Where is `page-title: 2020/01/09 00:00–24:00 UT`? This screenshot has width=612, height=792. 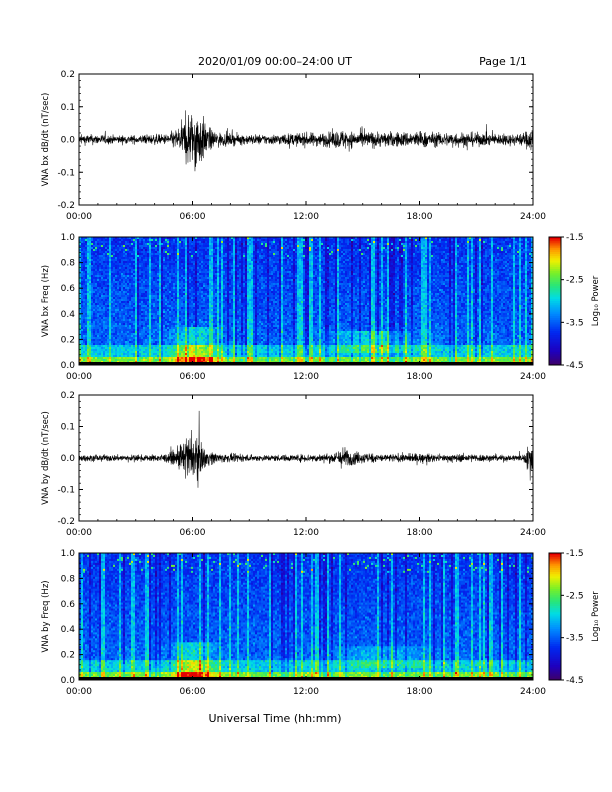
page-title: 2020/01/09 00:00–24:00 UT is located at coordinates (275, 61).